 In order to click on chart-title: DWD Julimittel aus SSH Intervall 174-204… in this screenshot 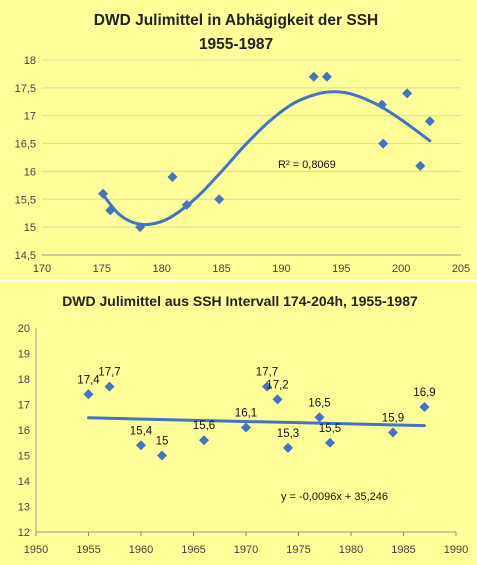, I will do `click(240, 301)`.